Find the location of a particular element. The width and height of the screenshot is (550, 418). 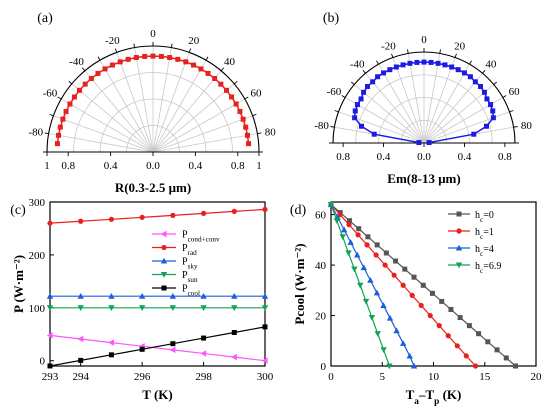

panel-label: (c) is located at coordinates (18, 210).